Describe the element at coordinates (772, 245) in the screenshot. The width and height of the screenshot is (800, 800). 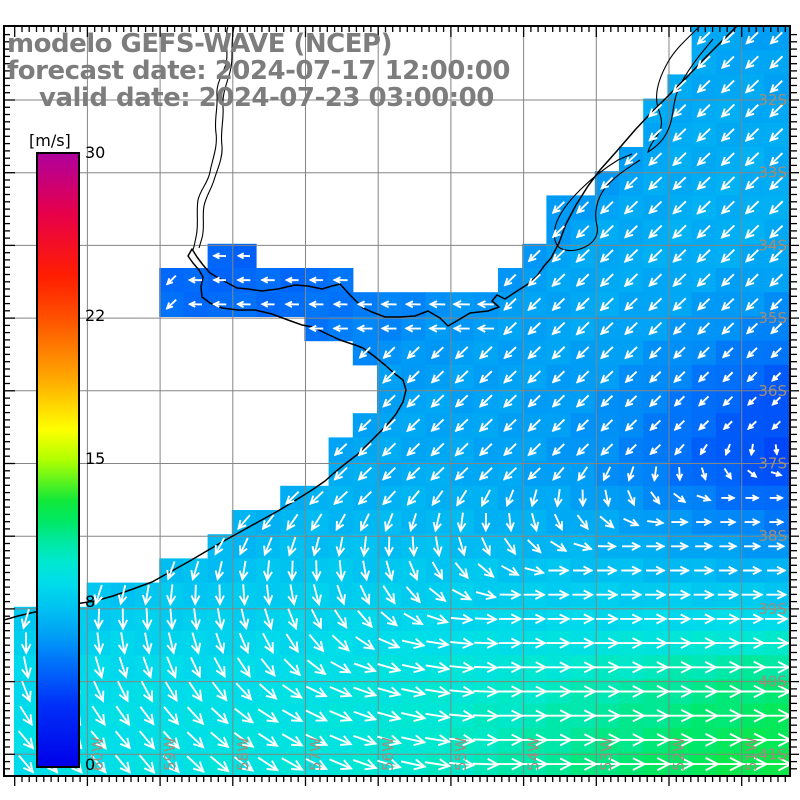
I see `latitude-label: 34S` at that location.